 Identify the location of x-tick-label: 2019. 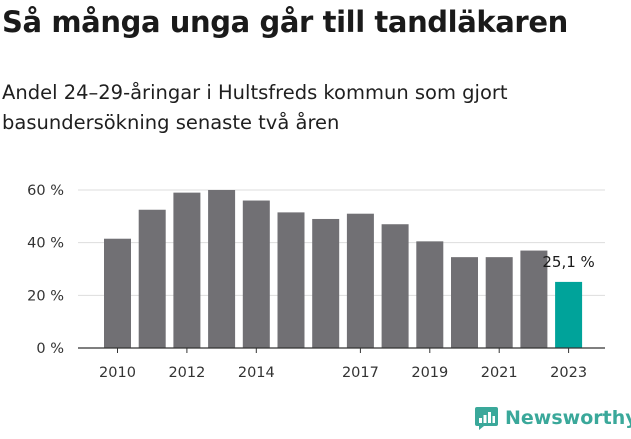
(429, 373).